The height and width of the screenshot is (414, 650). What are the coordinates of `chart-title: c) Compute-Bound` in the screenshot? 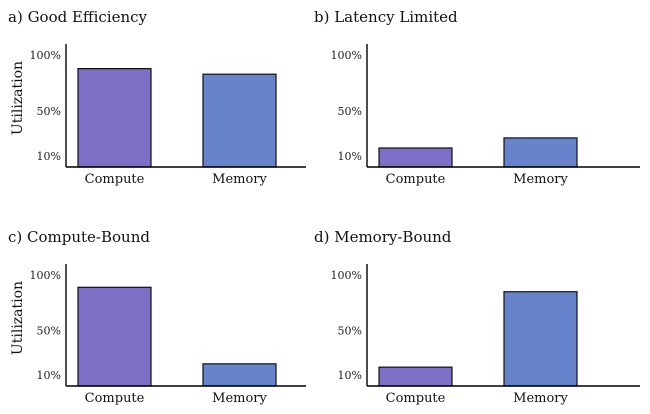 It's located at (79, 237).